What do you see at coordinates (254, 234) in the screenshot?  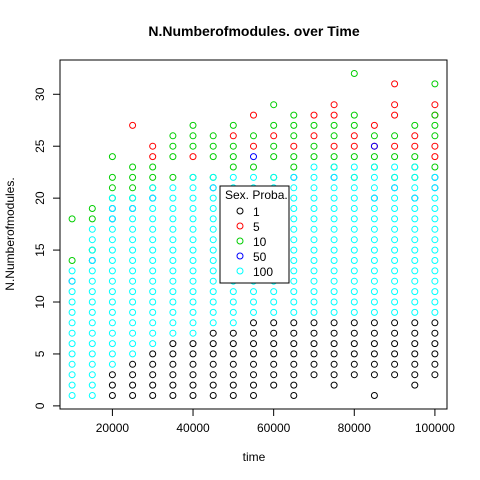 I see `legend-box` at bounding box center [254, 234].